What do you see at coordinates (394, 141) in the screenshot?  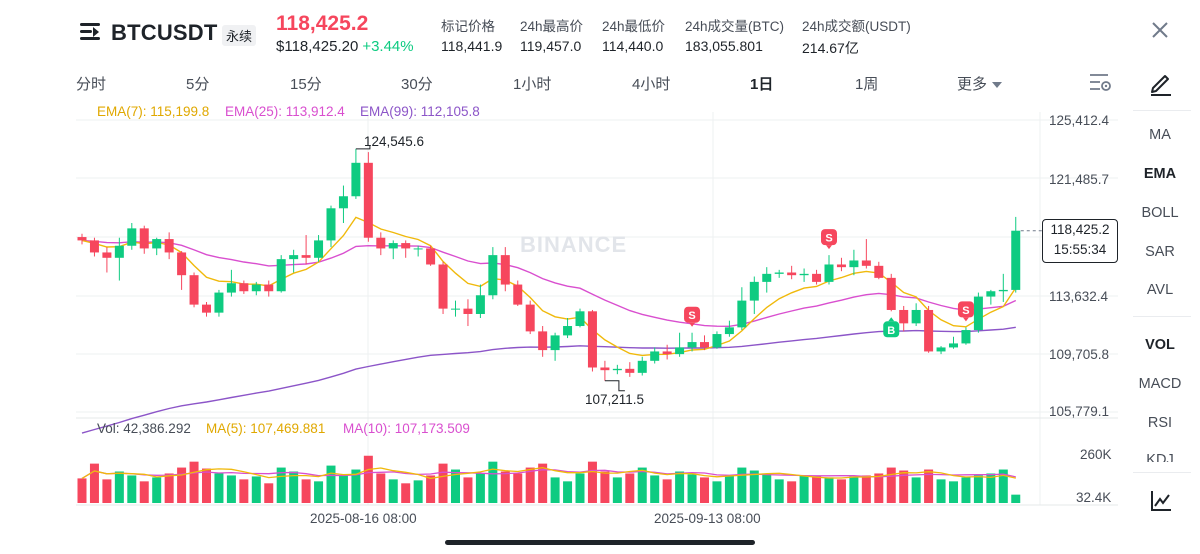 I see `high-price-annotation: 124,545.6` at bounding box center [394, 141].